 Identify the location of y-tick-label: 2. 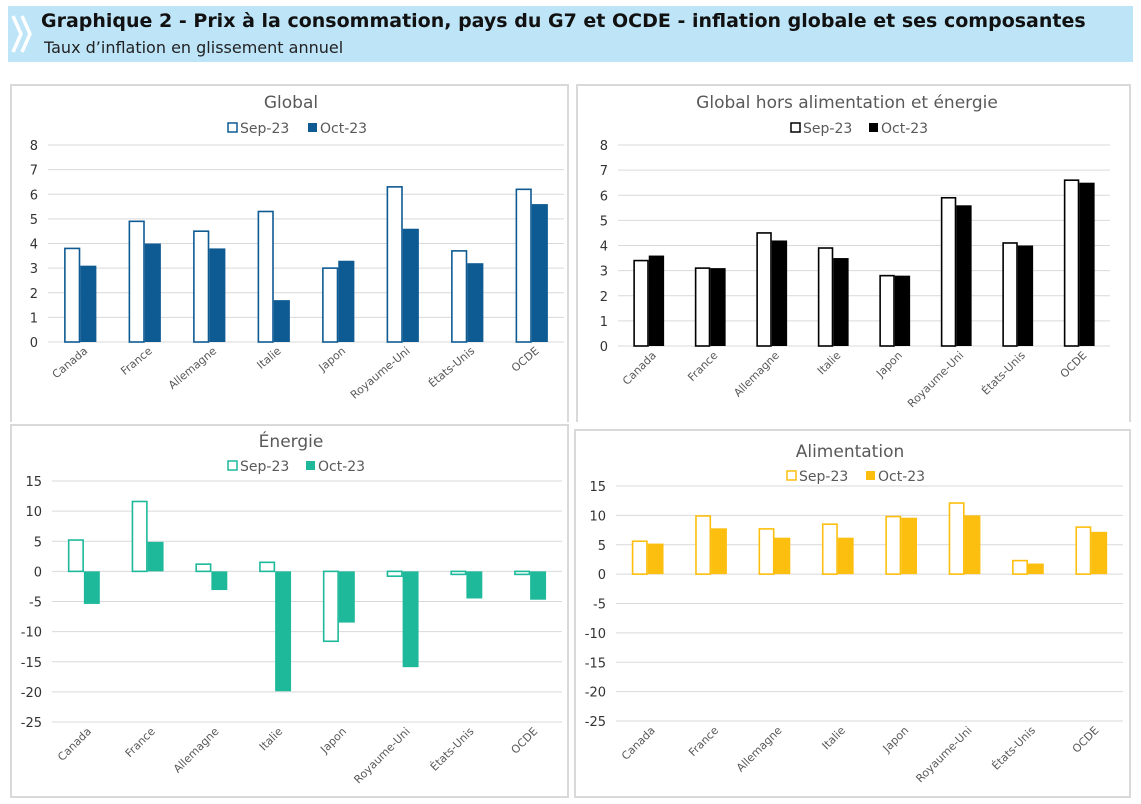
(34, 294).